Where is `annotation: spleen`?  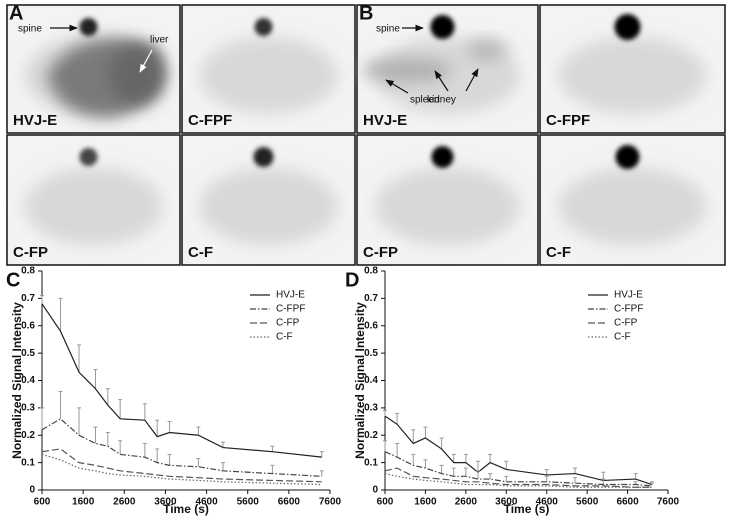
annotation: spleen is located at coordinates (424, 100).